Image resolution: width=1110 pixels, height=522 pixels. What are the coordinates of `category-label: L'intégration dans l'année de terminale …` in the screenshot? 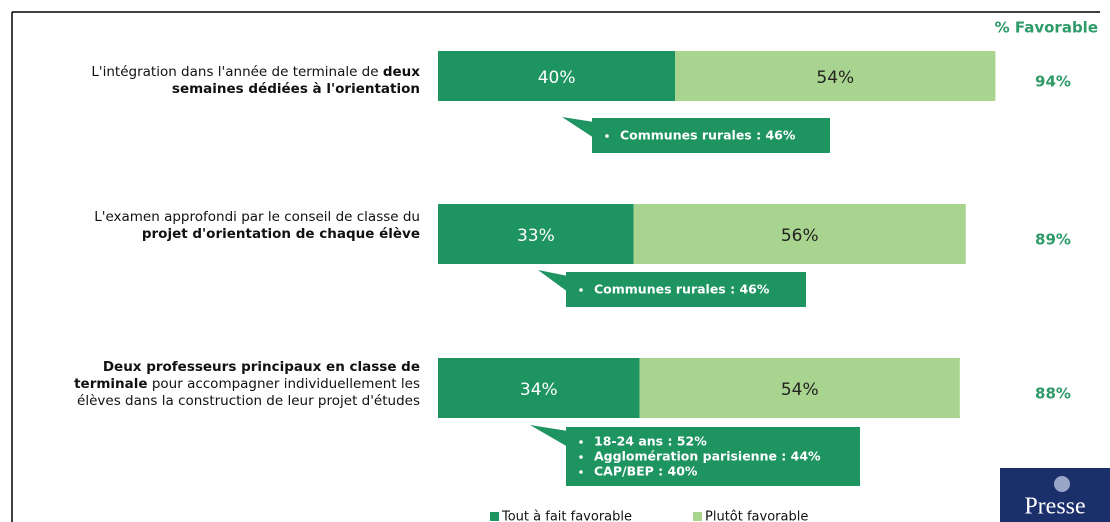 It's located at (255, 72).